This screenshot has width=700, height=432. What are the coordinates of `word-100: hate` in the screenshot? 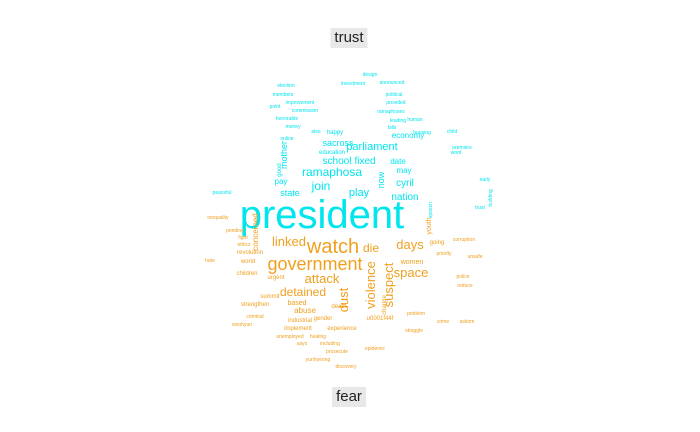 It's located at (210, 261).